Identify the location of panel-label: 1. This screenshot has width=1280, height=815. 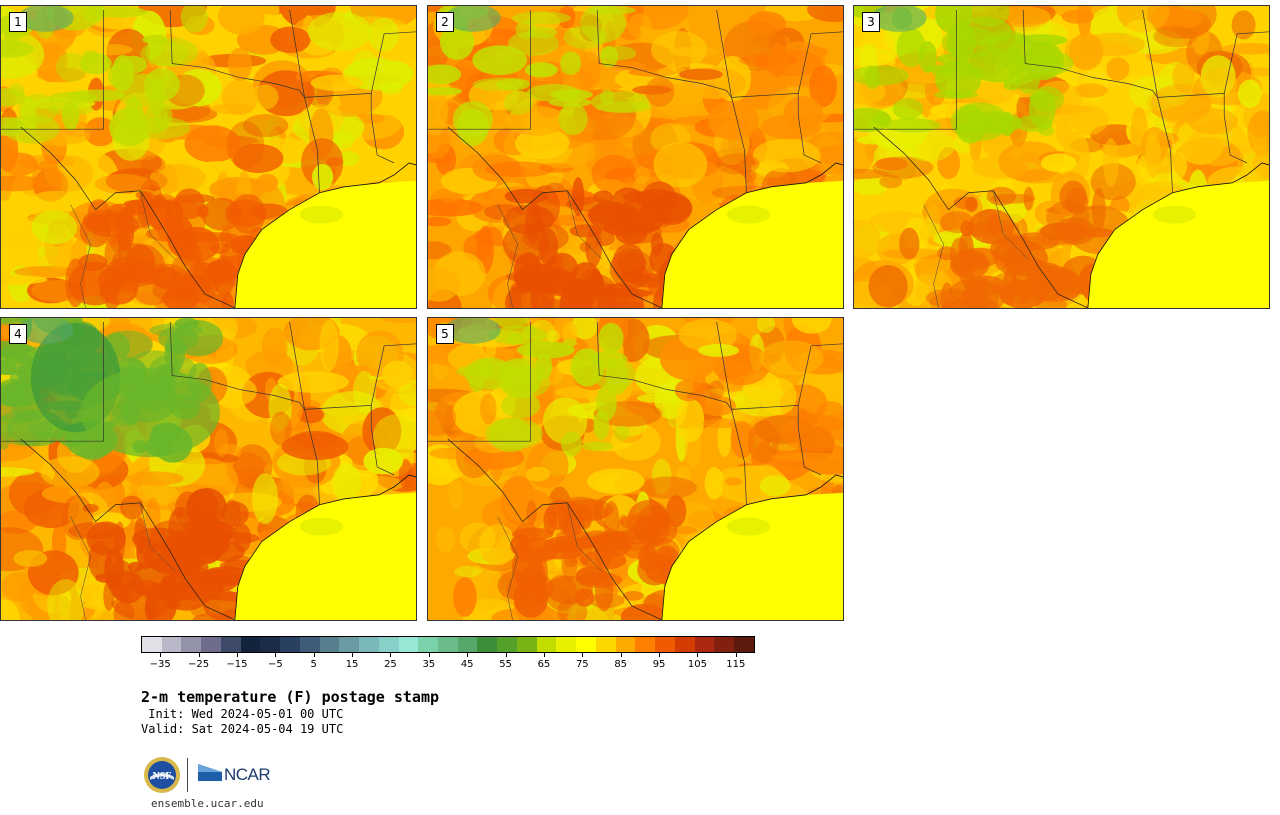
(18, 22).